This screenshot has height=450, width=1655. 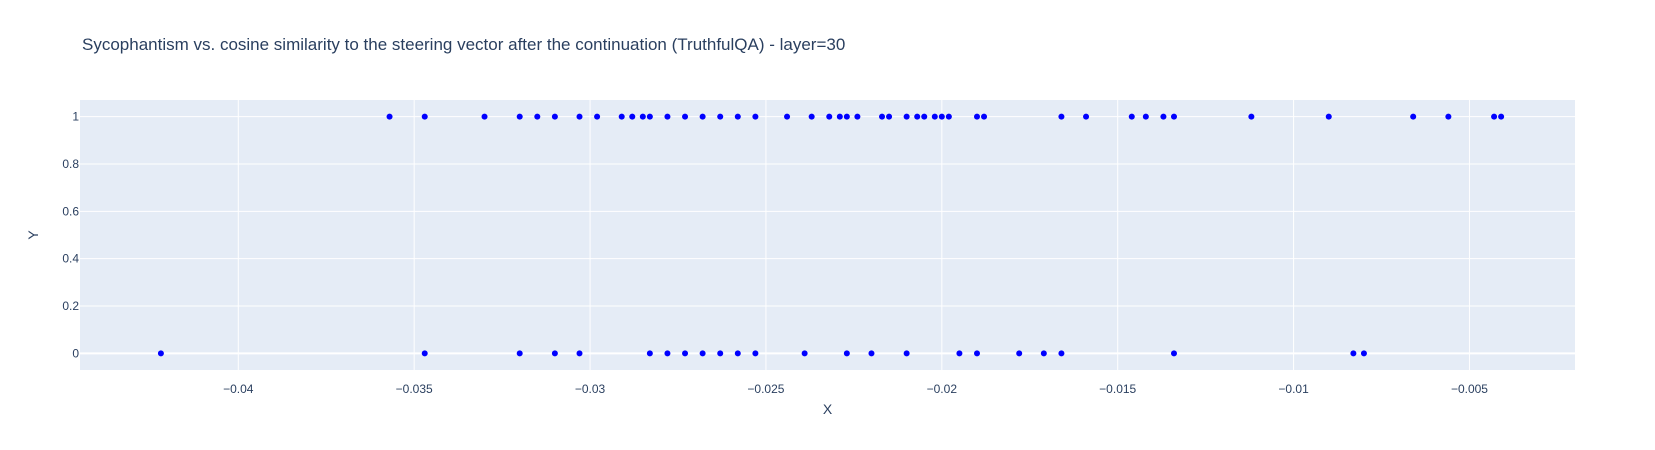 What do you see at coordinates (70, 211) in the screenshot?
I see `y-tick-label: 0.6` at bounding box center [70, 211].